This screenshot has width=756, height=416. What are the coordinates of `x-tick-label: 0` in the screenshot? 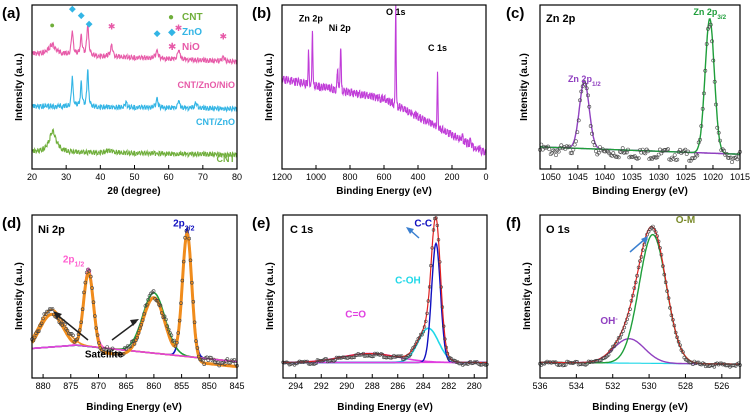 It's located at (485, 177).